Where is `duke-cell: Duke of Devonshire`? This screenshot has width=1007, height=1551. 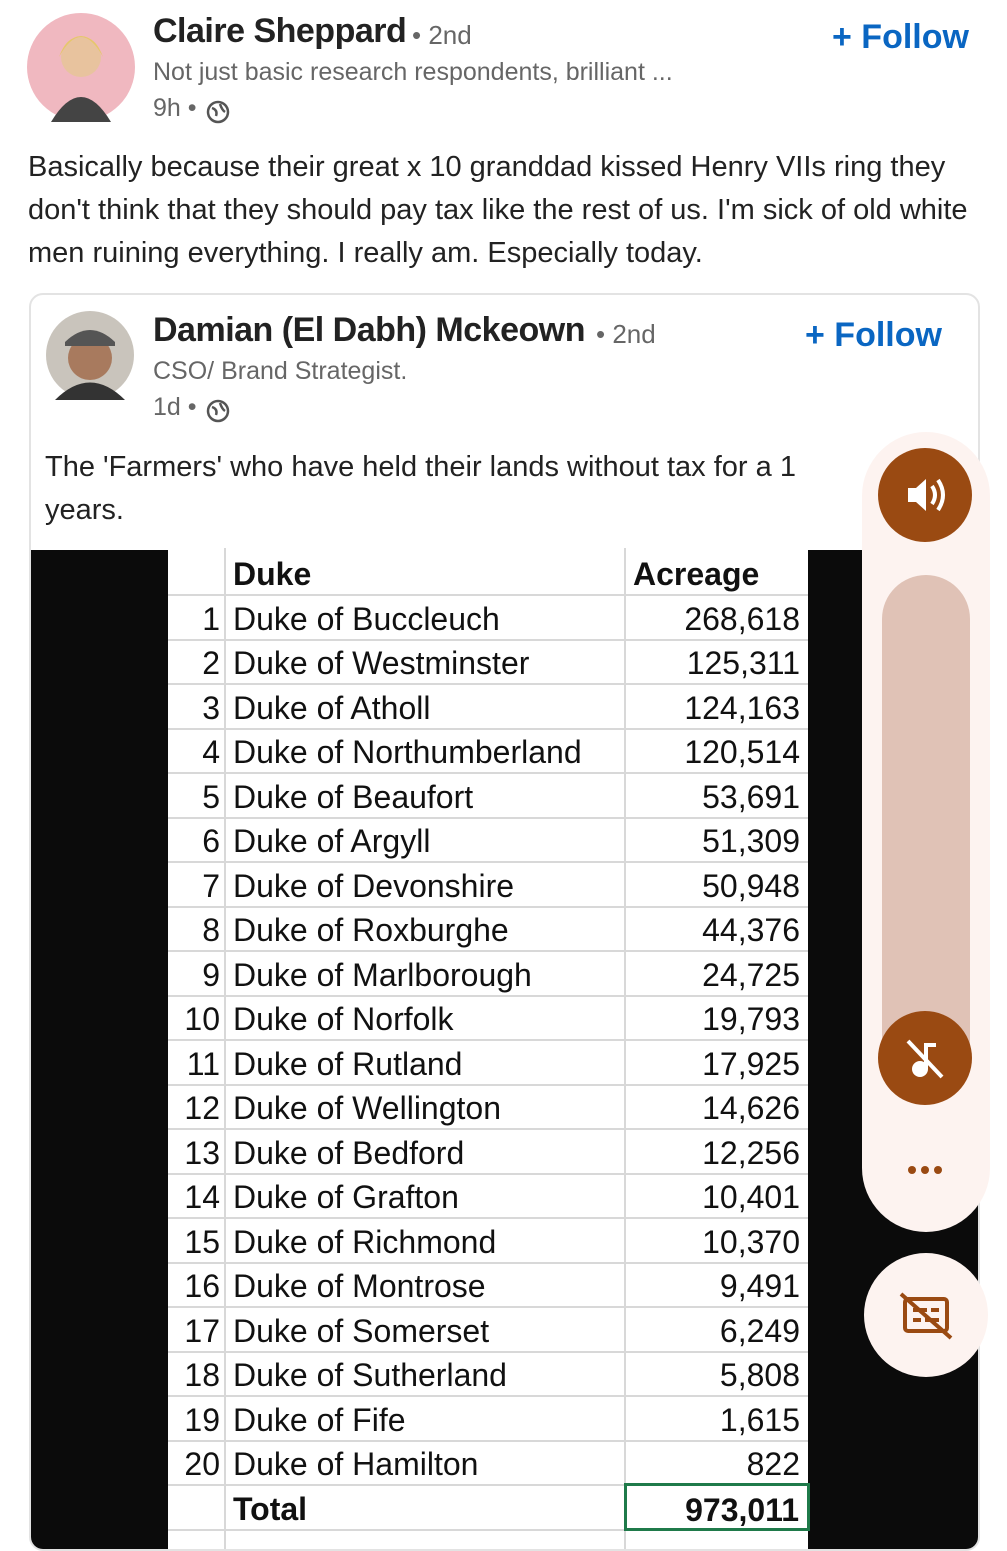
duke-cell: Duke of Devonshire is located at coordinates (374, 885).